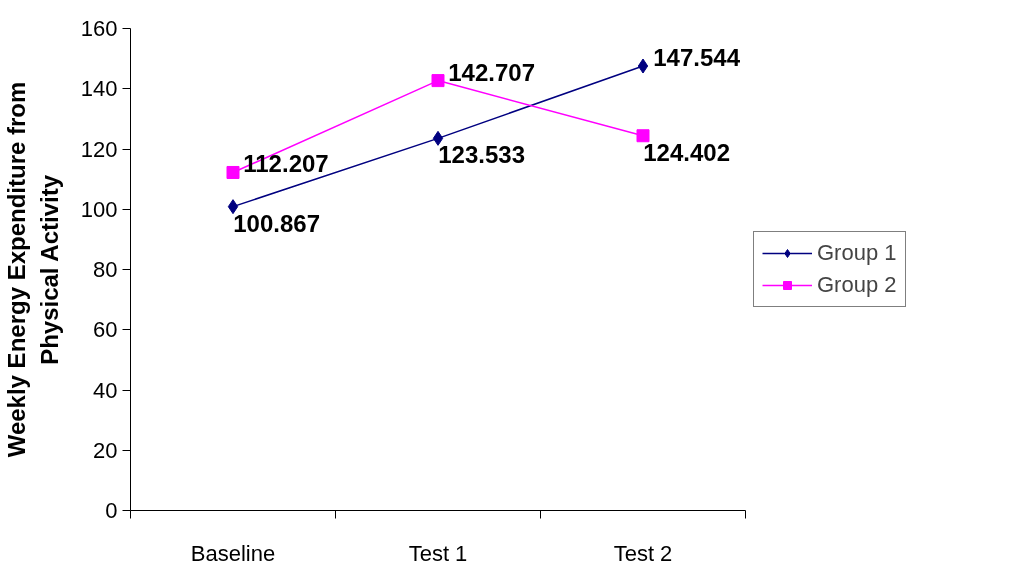  Describe the element at coordinates (492, 72) in the screenshot. I see `data-label: 142.707` at that location.